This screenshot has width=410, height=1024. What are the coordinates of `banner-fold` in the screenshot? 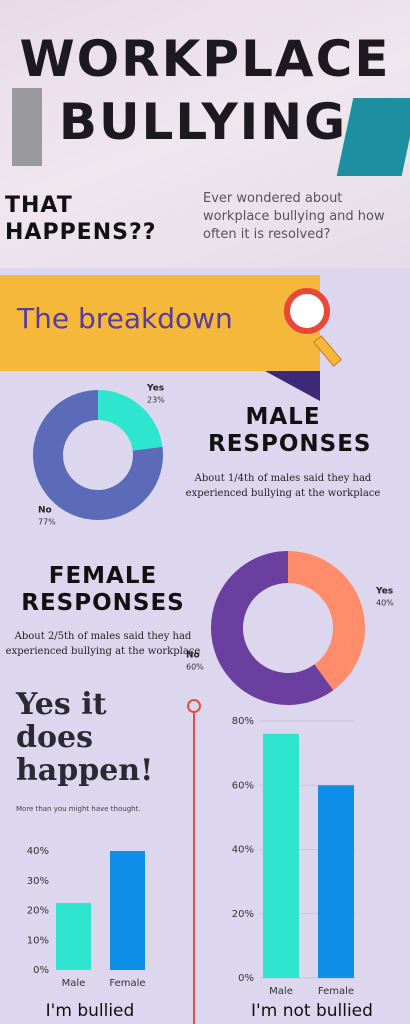 It's located at (292, 386).